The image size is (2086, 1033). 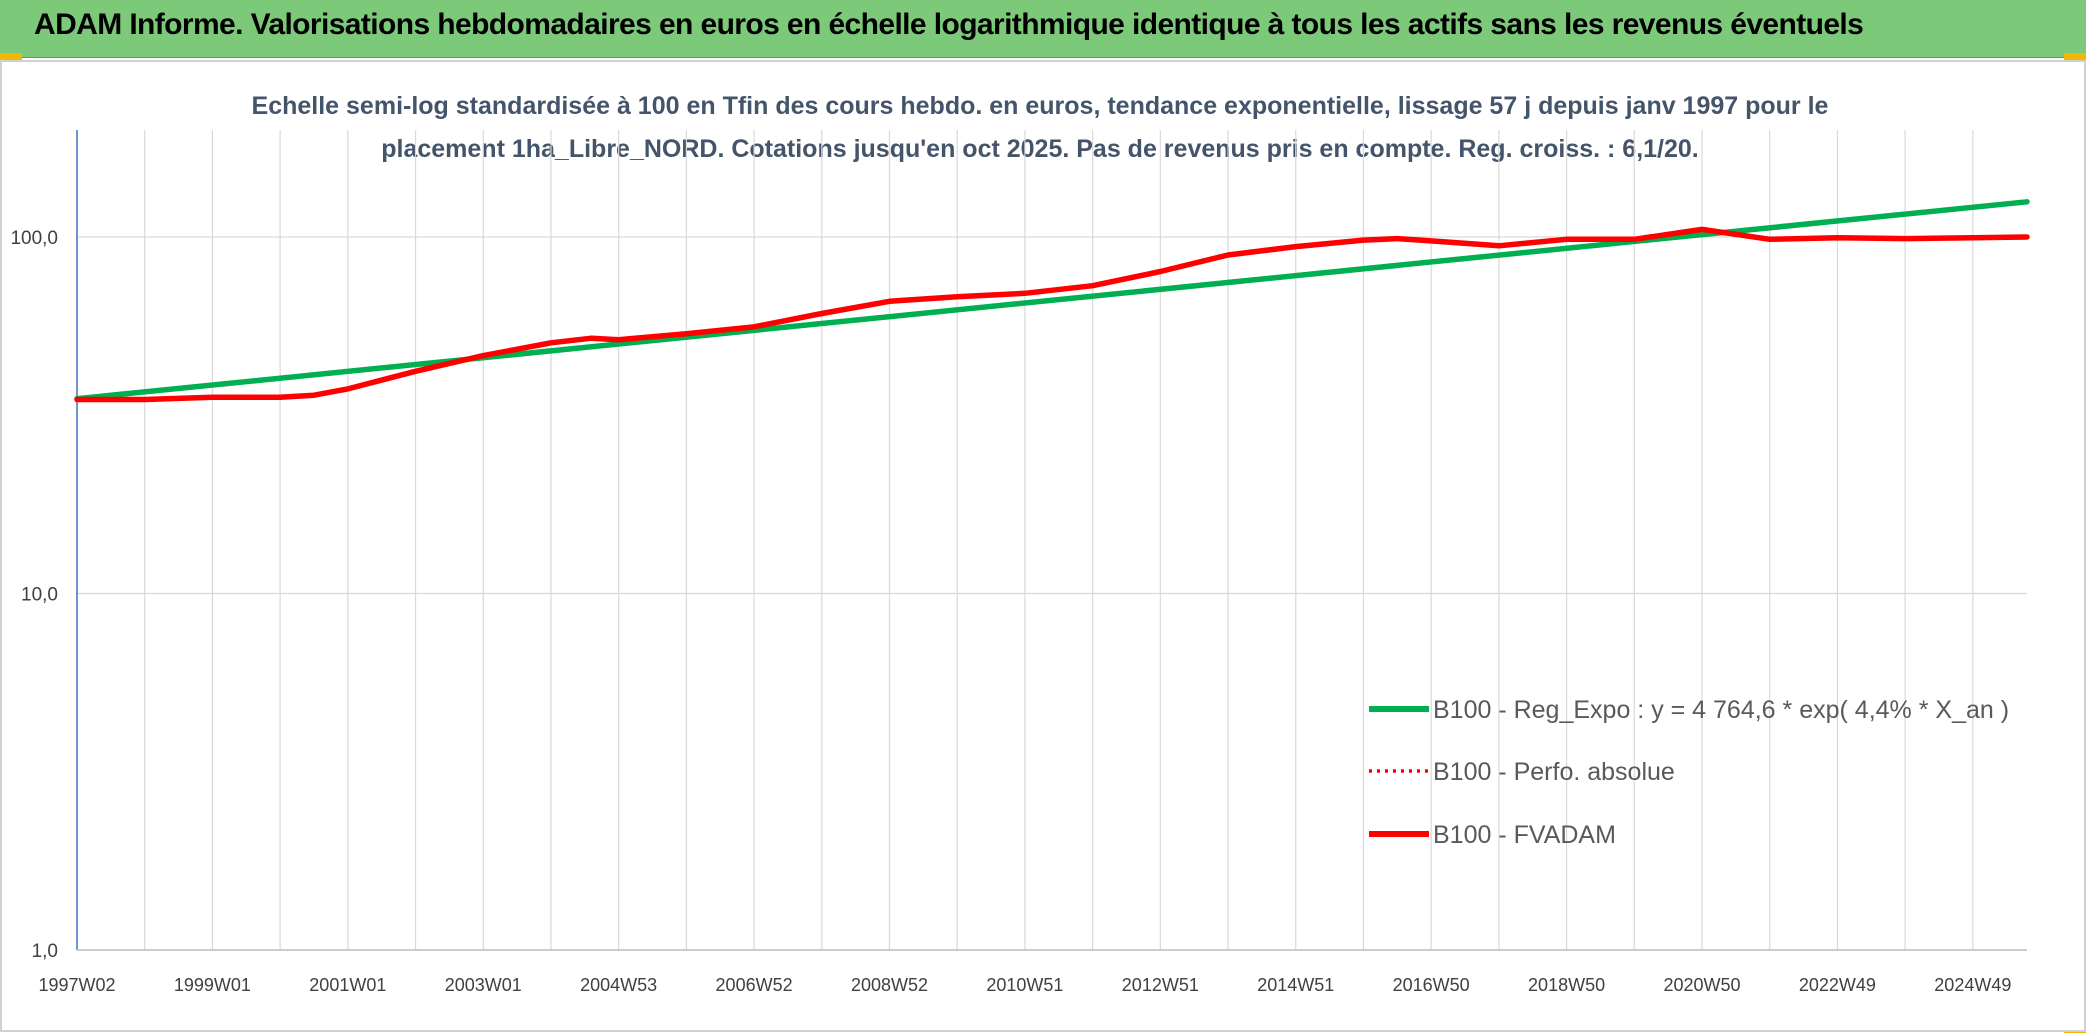 I want to click on x-tick-label: 2012W51, so click(x=1160, y=985).